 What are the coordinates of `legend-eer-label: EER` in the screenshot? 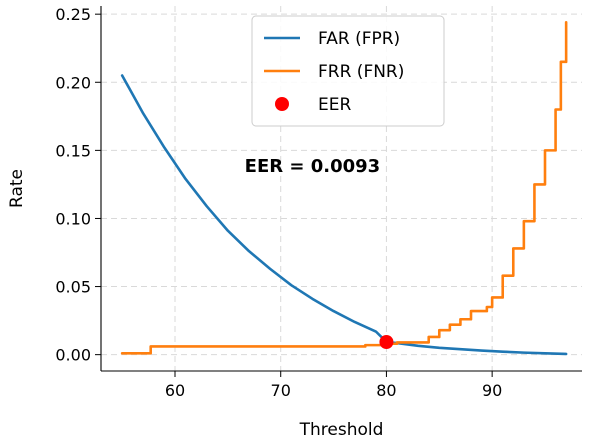 It's located at (334, 105).